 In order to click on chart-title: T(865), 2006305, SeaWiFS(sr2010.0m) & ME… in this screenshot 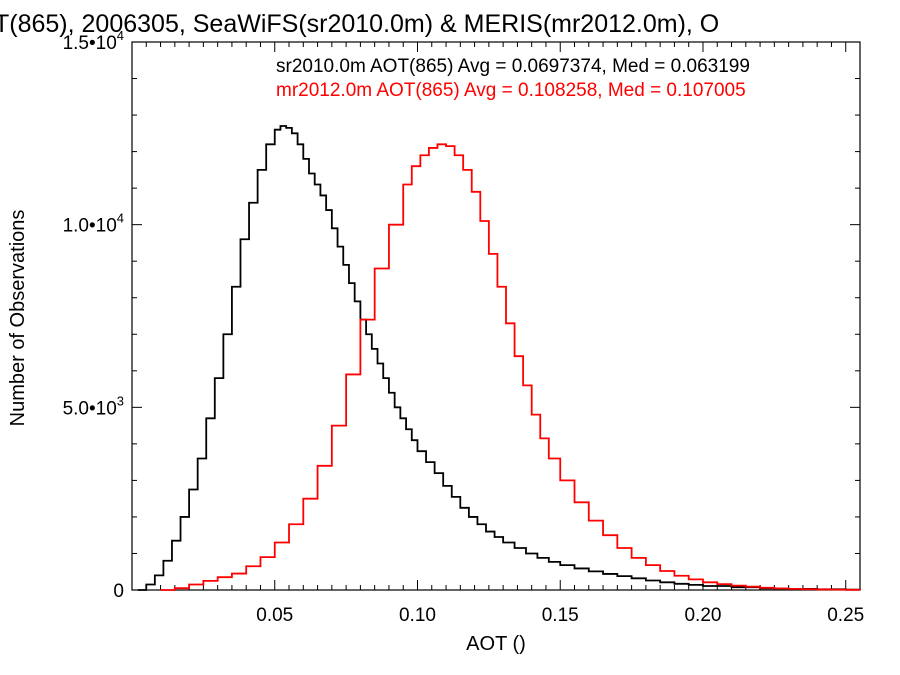, I will do `click(359, 24)`.